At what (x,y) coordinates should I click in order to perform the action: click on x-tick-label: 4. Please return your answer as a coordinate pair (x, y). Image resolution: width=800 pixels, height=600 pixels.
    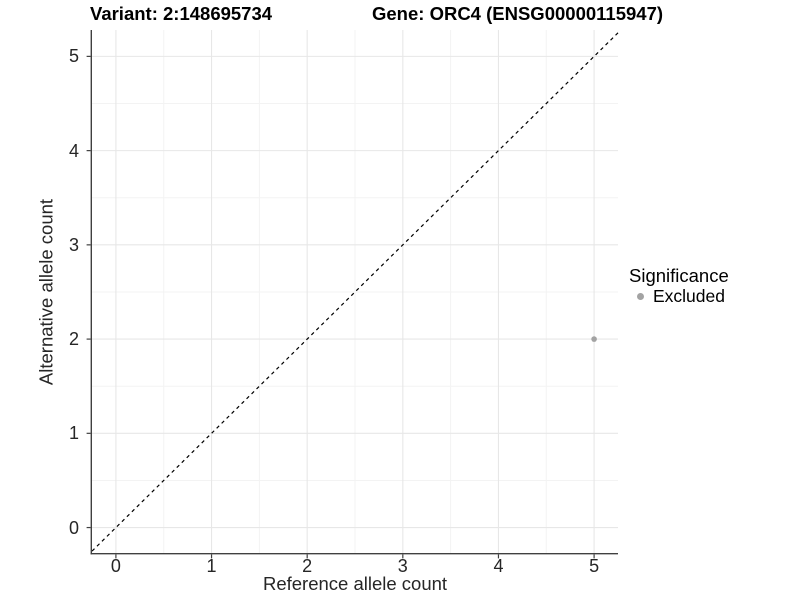
    Looking at the image, I should click on (498, 566).